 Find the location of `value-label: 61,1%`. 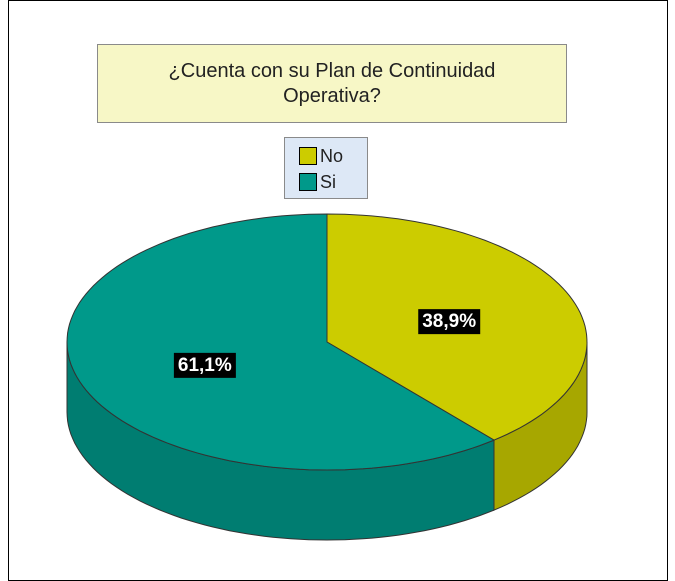

value-label: 61,1% is located at coordinates (204, 365).